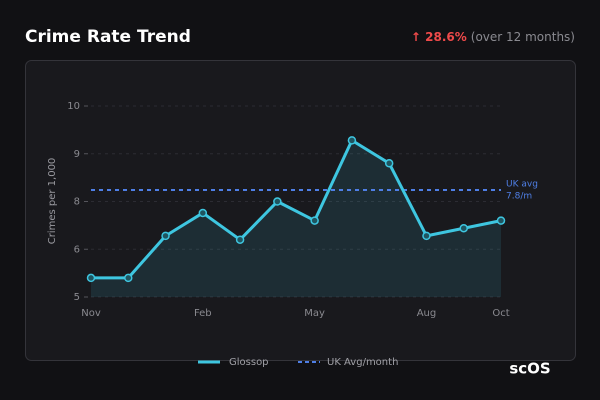  What do you see at coordinates (362, 362) in the screenshot?
I see `legend-label: UK Avg/month` at bounding box center [362, 362].